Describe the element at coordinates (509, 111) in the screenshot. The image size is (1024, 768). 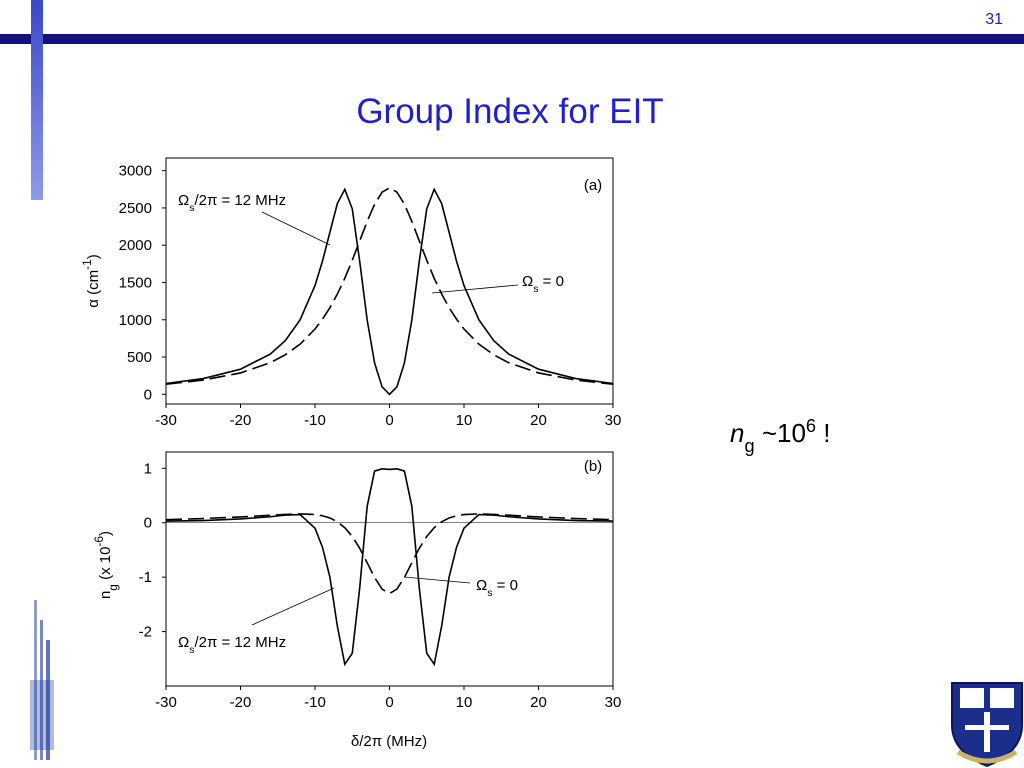
I see `slide-title: Group Index for EIT` at that location.